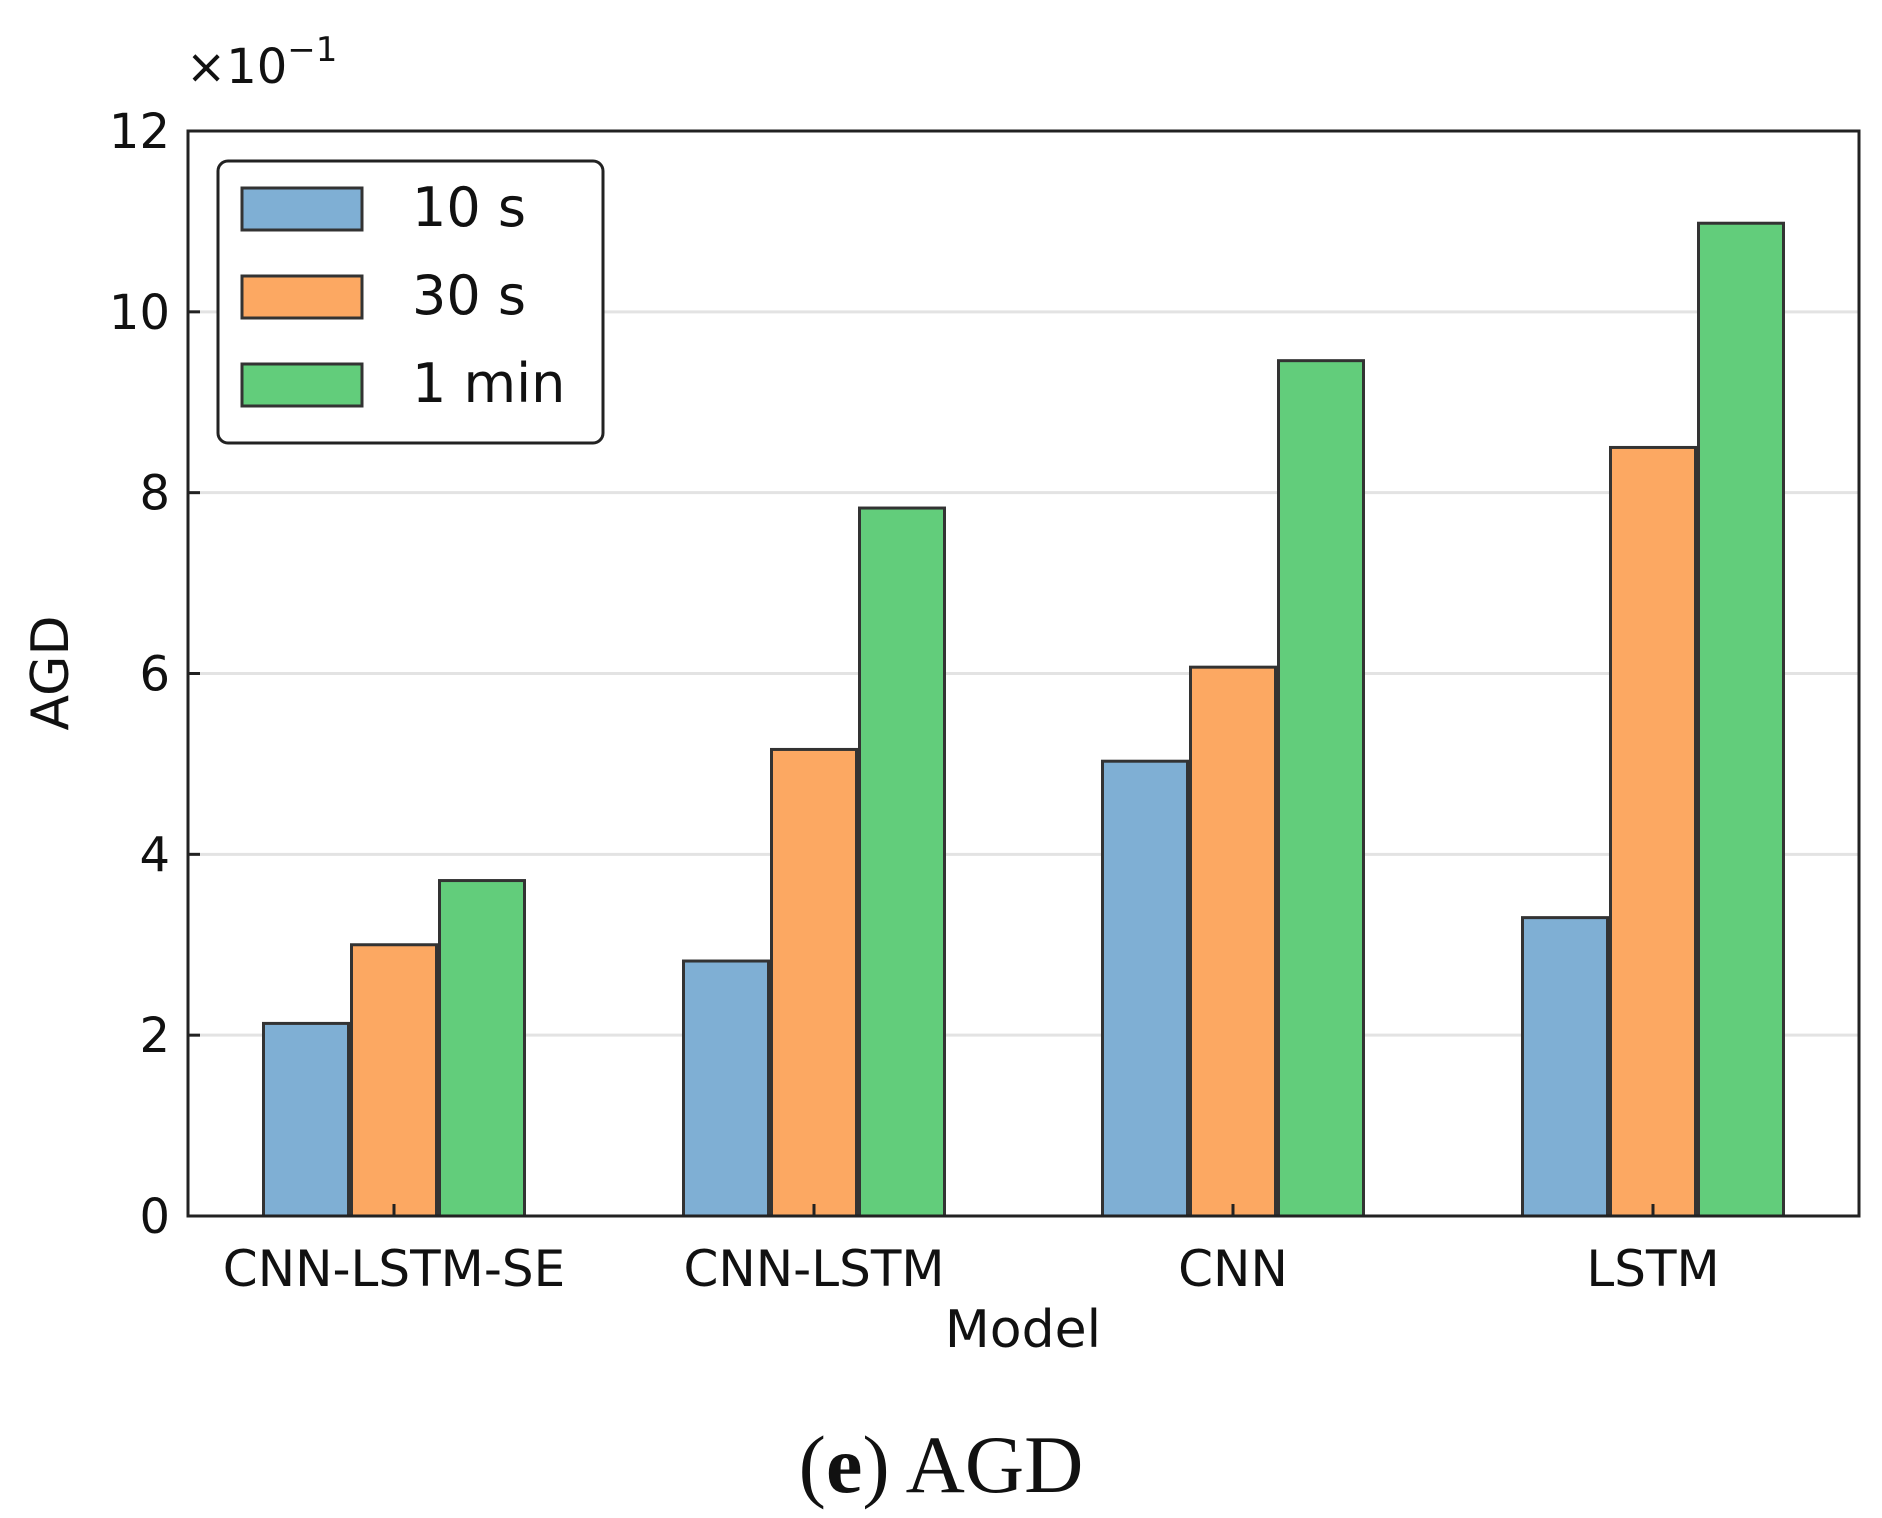 The image size is (1882, 1518). What do you see at coordinates (482, 1048) in the screenshot?
I see `bar-1-min-CNN-LSTM-SE` at bounding box center [482, 1048].